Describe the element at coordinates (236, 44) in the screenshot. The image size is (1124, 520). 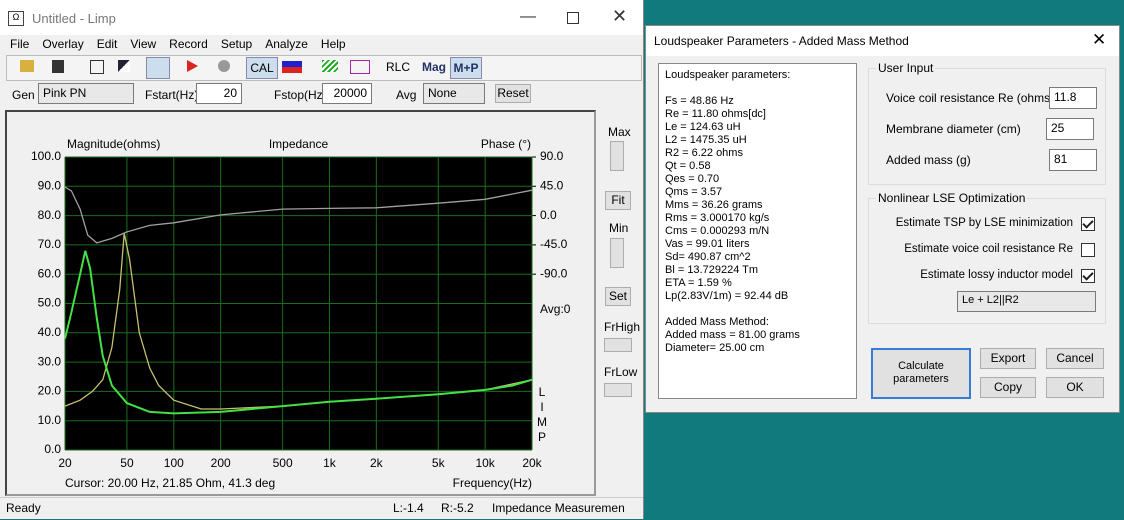
I see `menu-item: Setup` at that location.